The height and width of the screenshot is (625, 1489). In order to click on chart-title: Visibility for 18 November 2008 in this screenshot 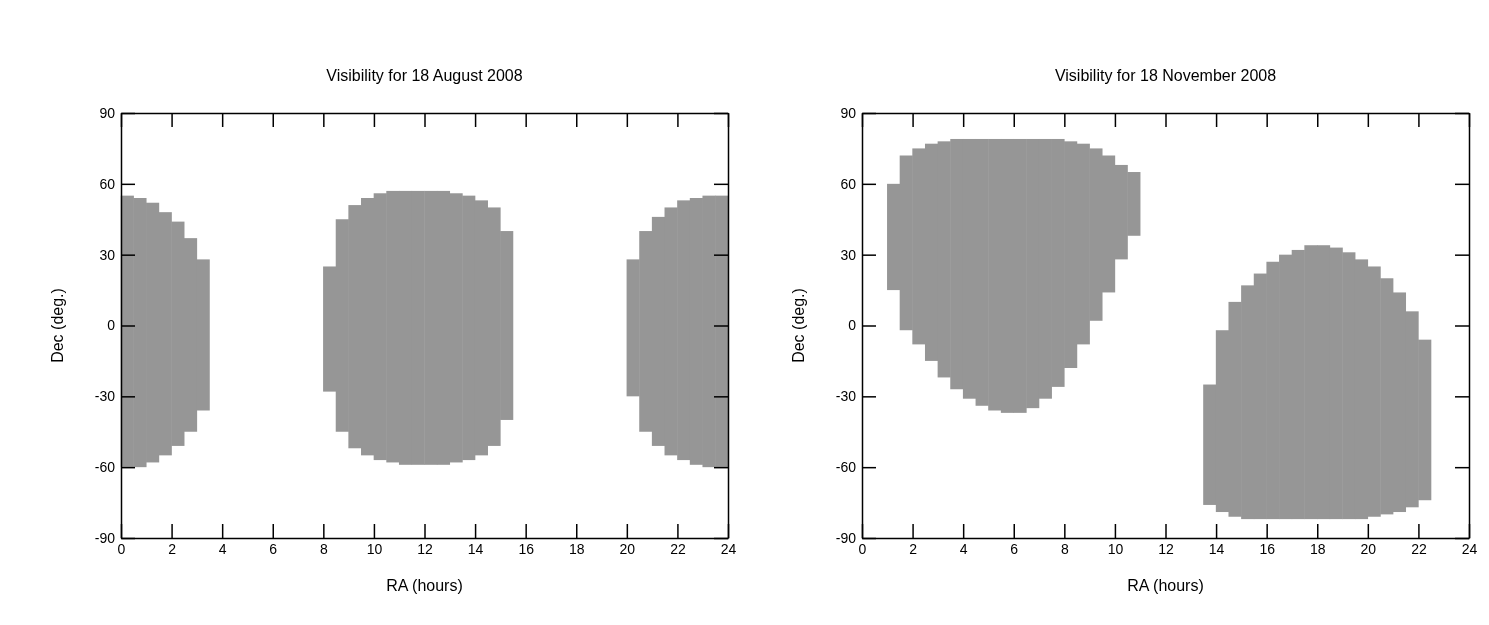, I will do `click(1165, 75)`.